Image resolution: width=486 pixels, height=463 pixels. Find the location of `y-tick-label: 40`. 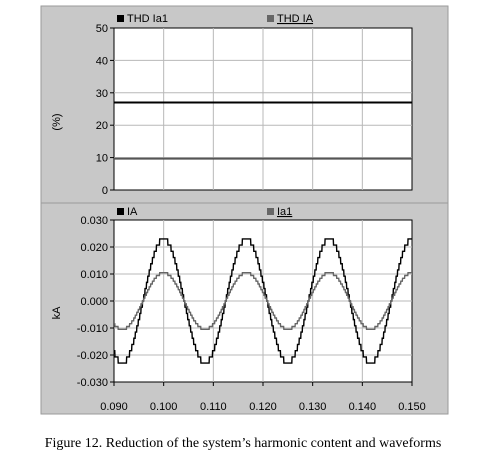

y-tick-label: 40 is located at coordinates (102, 61).